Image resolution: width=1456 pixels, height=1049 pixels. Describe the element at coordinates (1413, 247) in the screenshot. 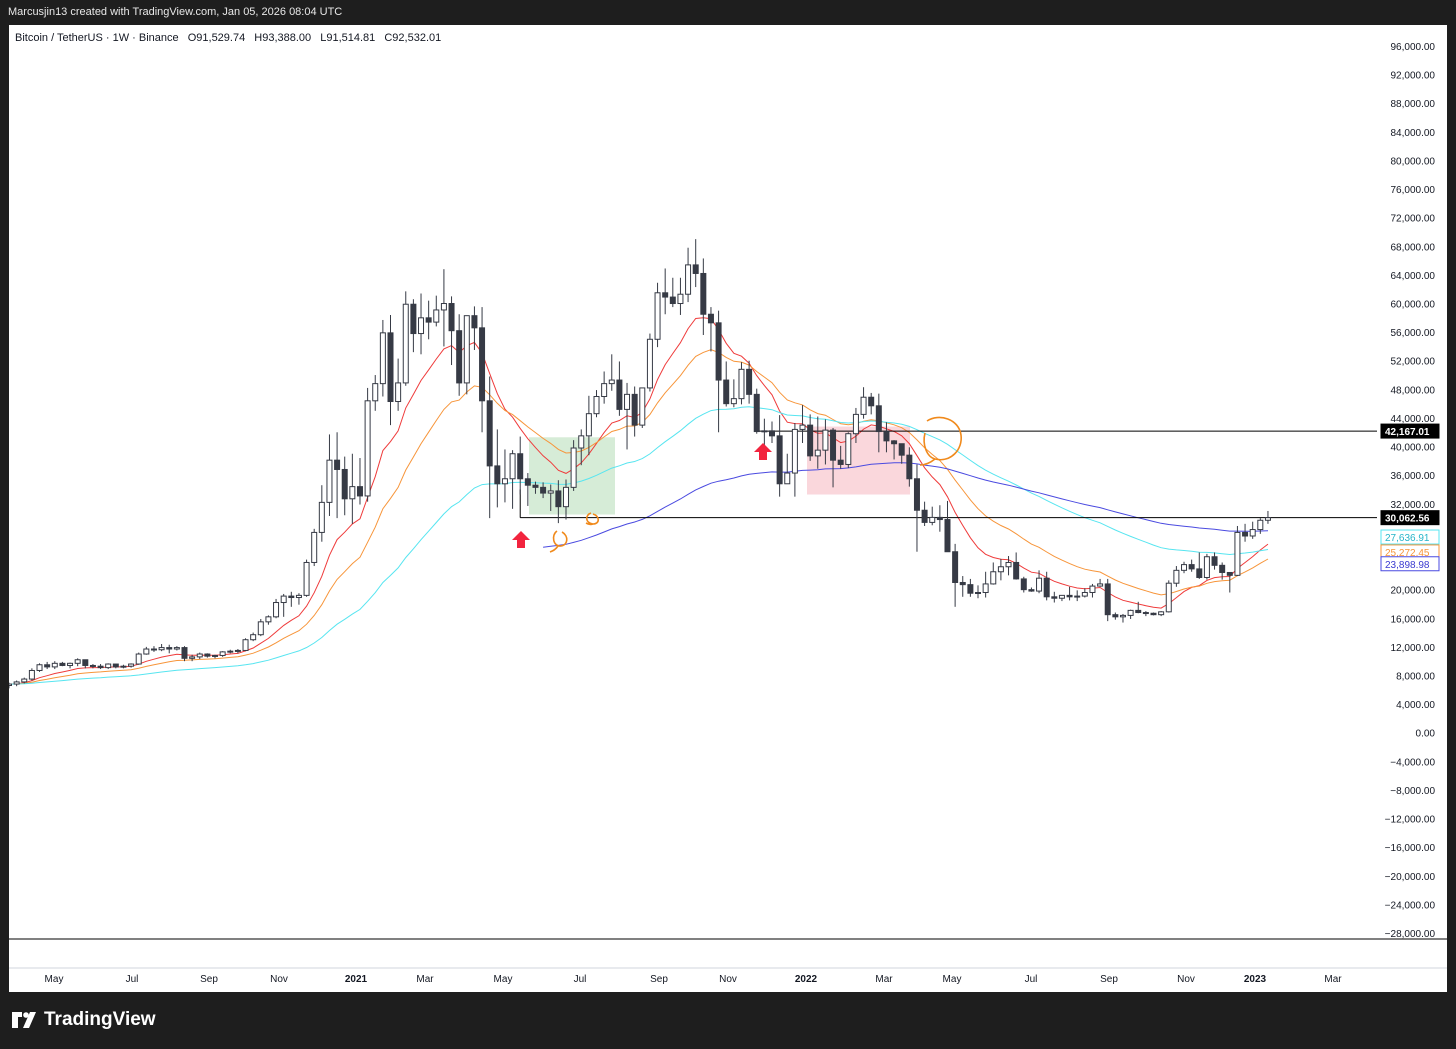

I see `price-tick-label: 68,000.00` at that location.